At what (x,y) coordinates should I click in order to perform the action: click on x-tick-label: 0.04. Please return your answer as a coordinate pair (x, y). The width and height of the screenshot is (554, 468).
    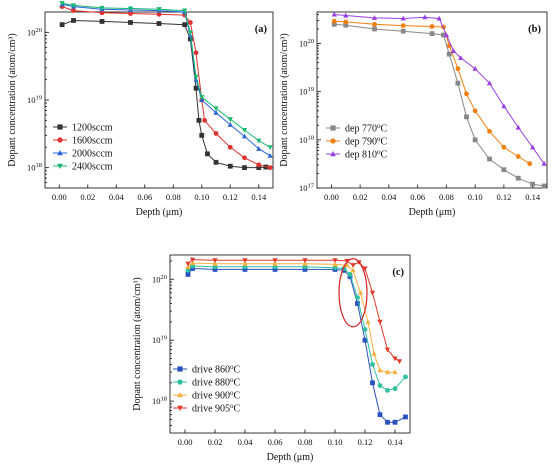
    Looking at the image, I should click on (117, 197).